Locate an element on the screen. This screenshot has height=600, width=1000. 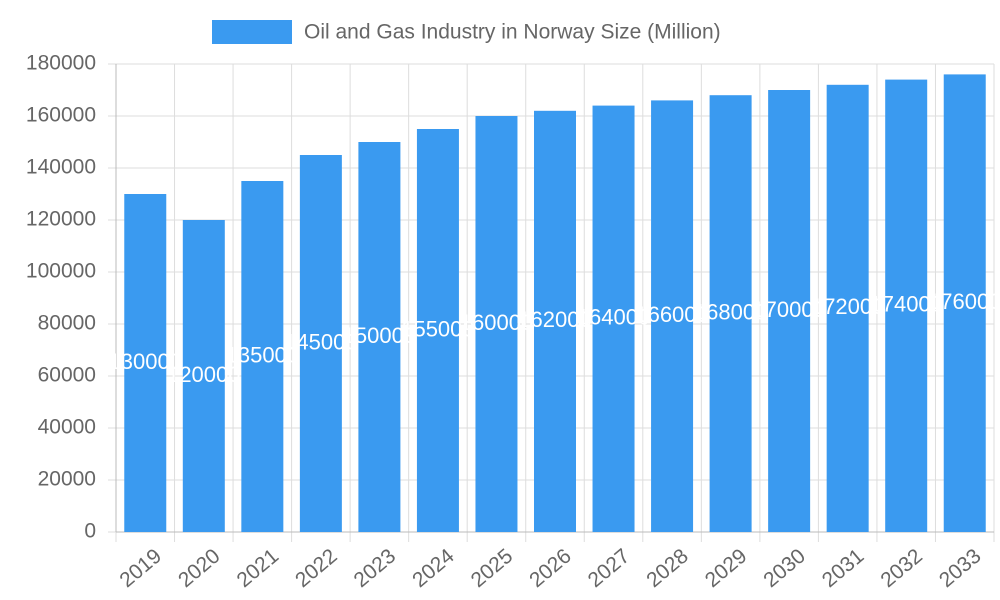
y-tick-label: 120000 is located at coordinates (61, 219).